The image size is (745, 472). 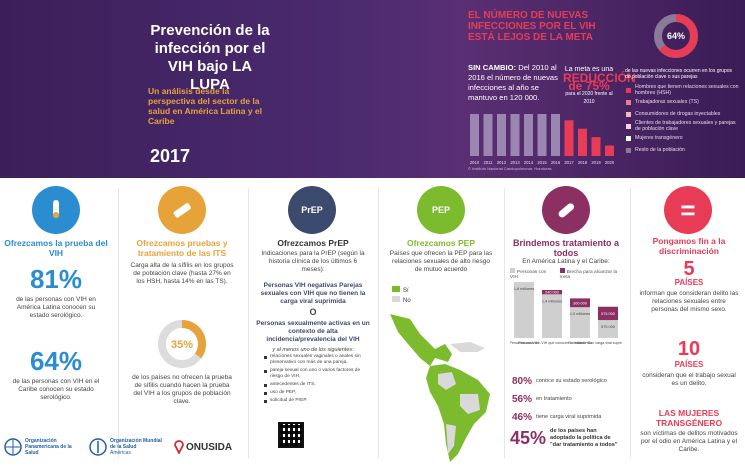 I want to click on legend-item: Trabajadoras sexuales (TS), so click(x=683, y=102).